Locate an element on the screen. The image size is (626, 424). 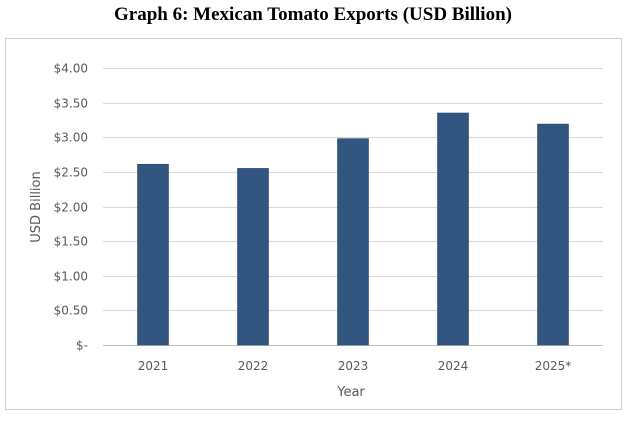
x-axis-label: Year is located at coordinates (350, 392).